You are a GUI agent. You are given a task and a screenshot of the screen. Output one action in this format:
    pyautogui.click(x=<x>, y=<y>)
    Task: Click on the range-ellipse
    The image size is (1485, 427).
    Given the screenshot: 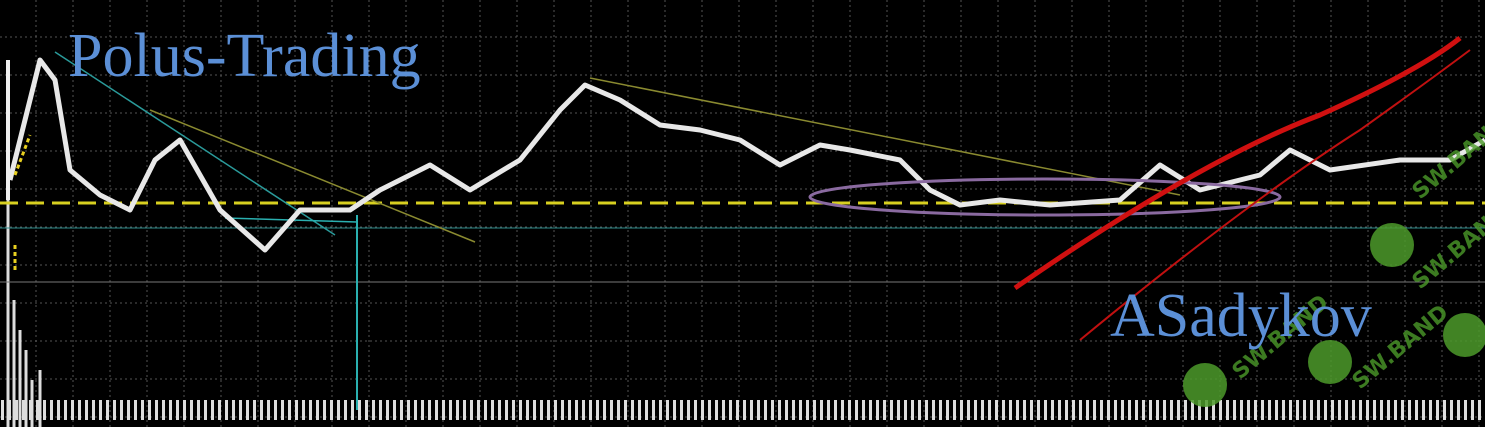 What is the action you would take?
    pyautogui.click(x=1045, y=197)
    